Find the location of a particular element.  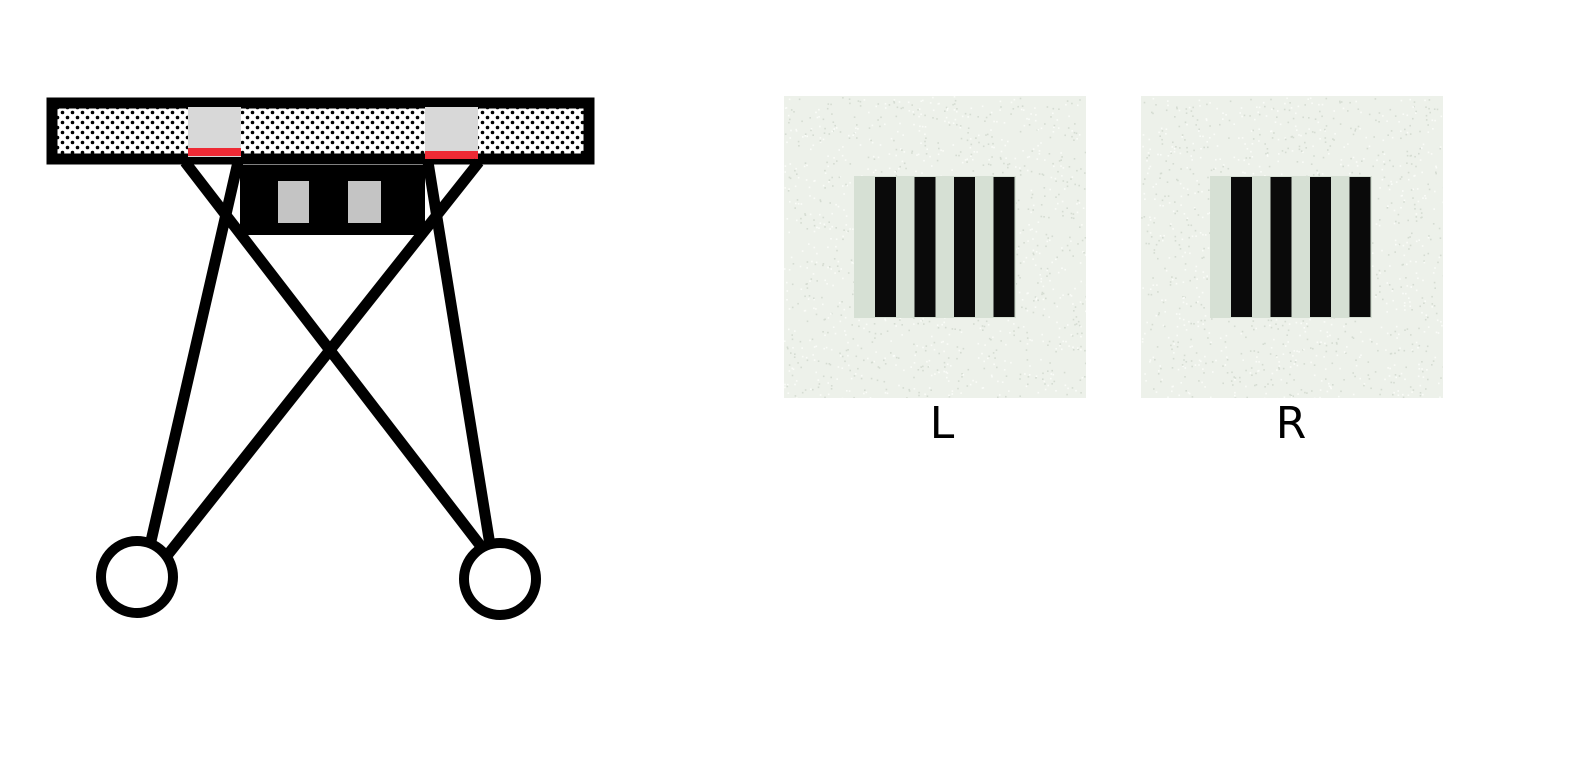

display-screen is located at coordinates (320, 131).